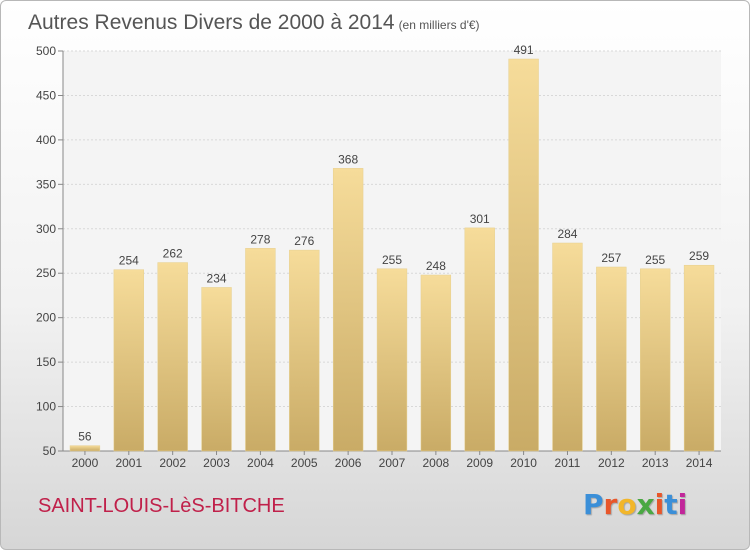 This screenshot has width=750, height=550. What do you see at coordinates (655, 463) in the screenshot?
I see `x-tick-label: 2013` at bounding box center [655, 463].